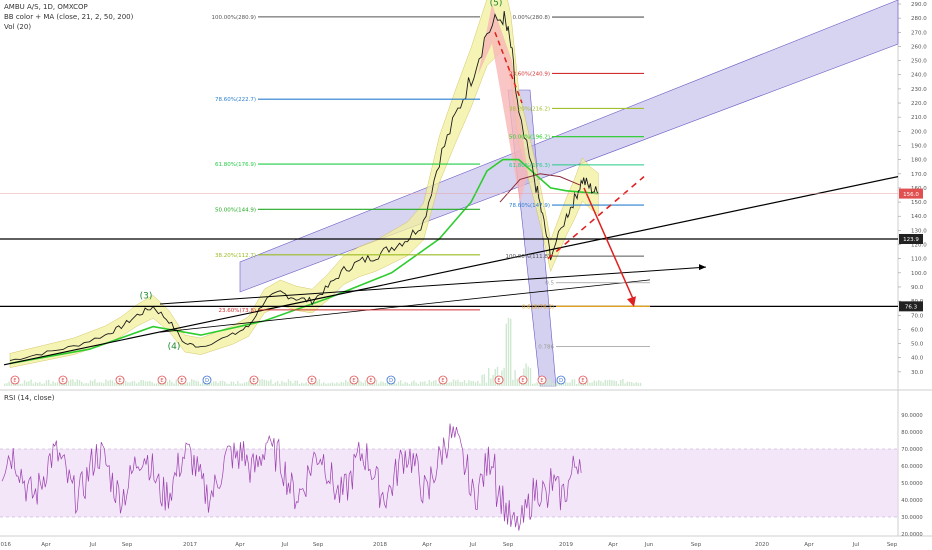  Describe the element at coordinates (911, 433) in the screenshot. I see `rsi-y-tick-label: 80.0000` at that location.